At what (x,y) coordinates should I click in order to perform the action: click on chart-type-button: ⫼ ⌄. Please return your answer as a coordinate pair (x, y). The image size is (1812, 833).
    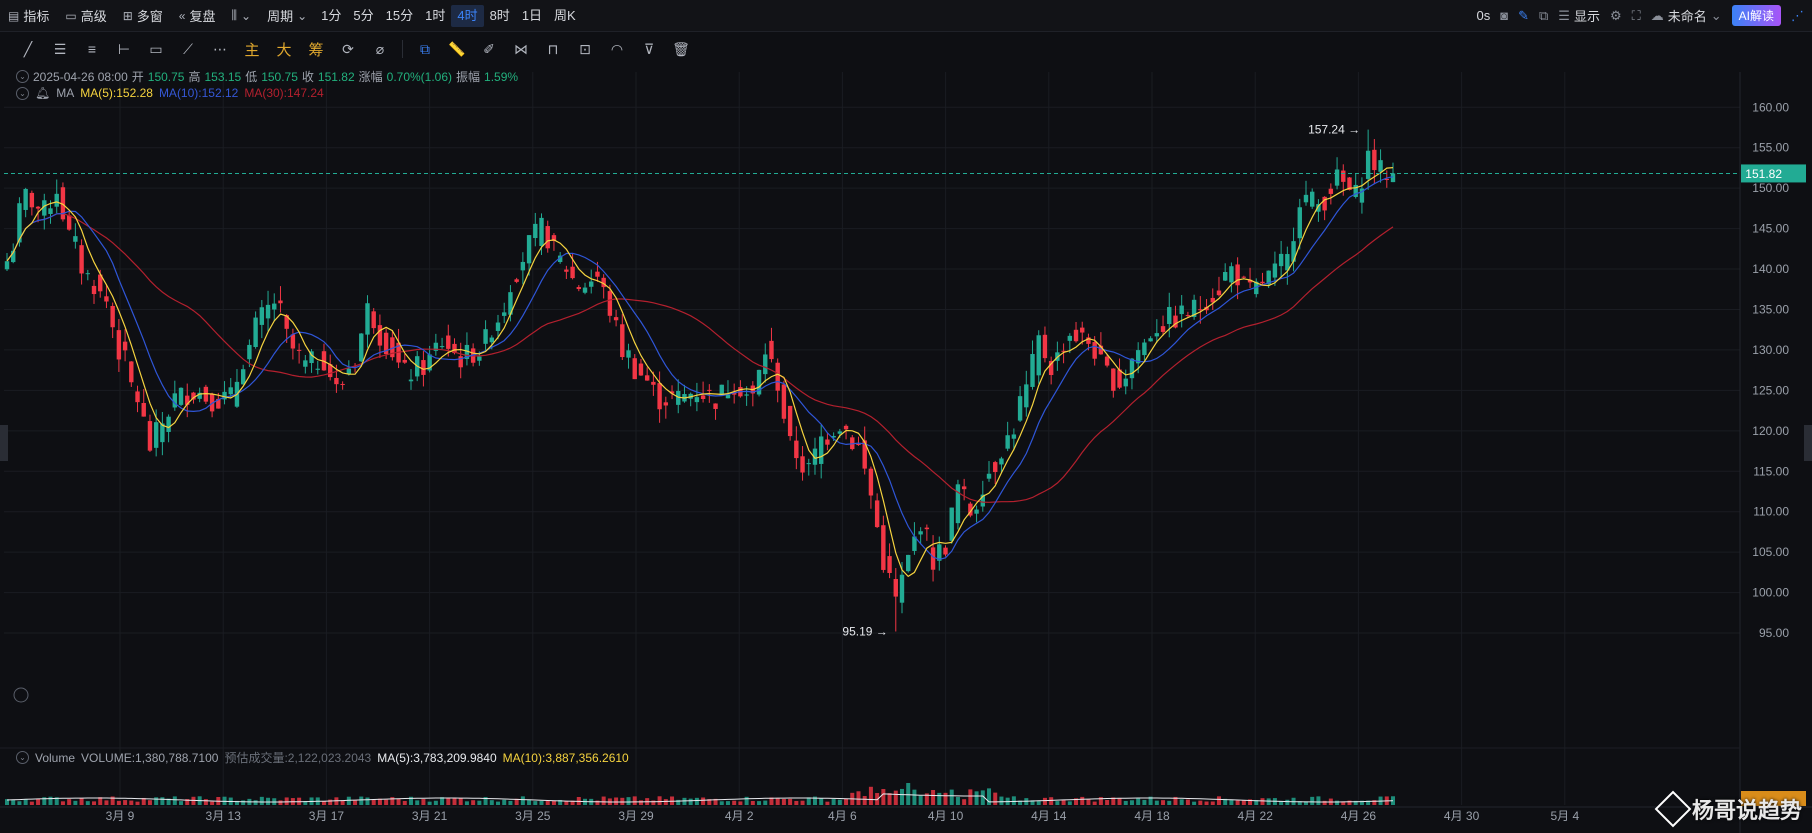
    Looking at the image, I should click on (242, 15).